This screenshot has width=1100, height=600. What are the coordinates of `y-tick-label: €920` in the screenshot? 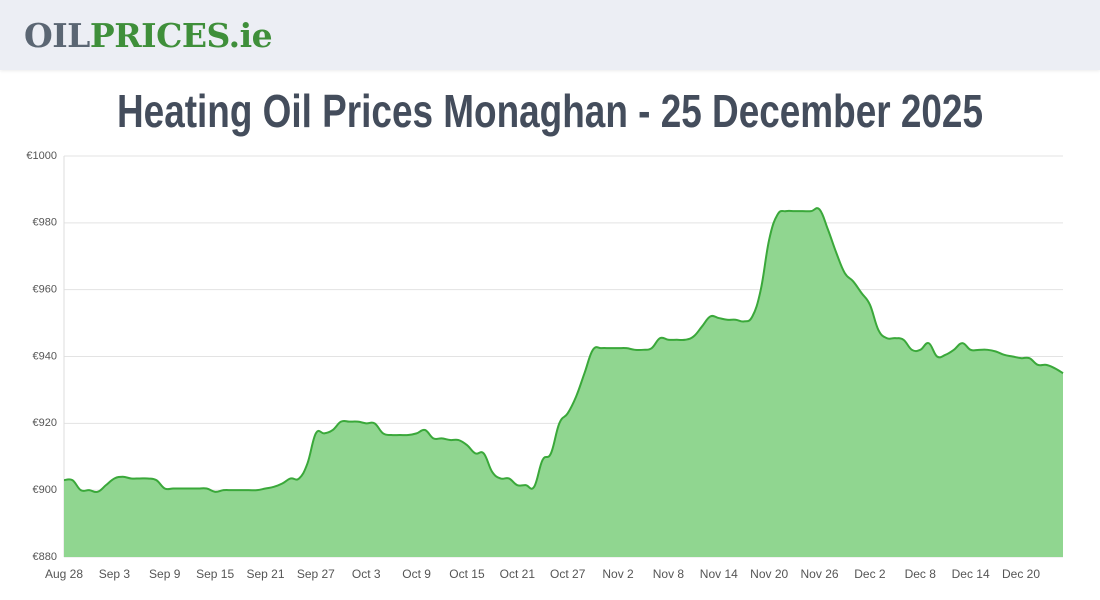 It's located at (45, 423).